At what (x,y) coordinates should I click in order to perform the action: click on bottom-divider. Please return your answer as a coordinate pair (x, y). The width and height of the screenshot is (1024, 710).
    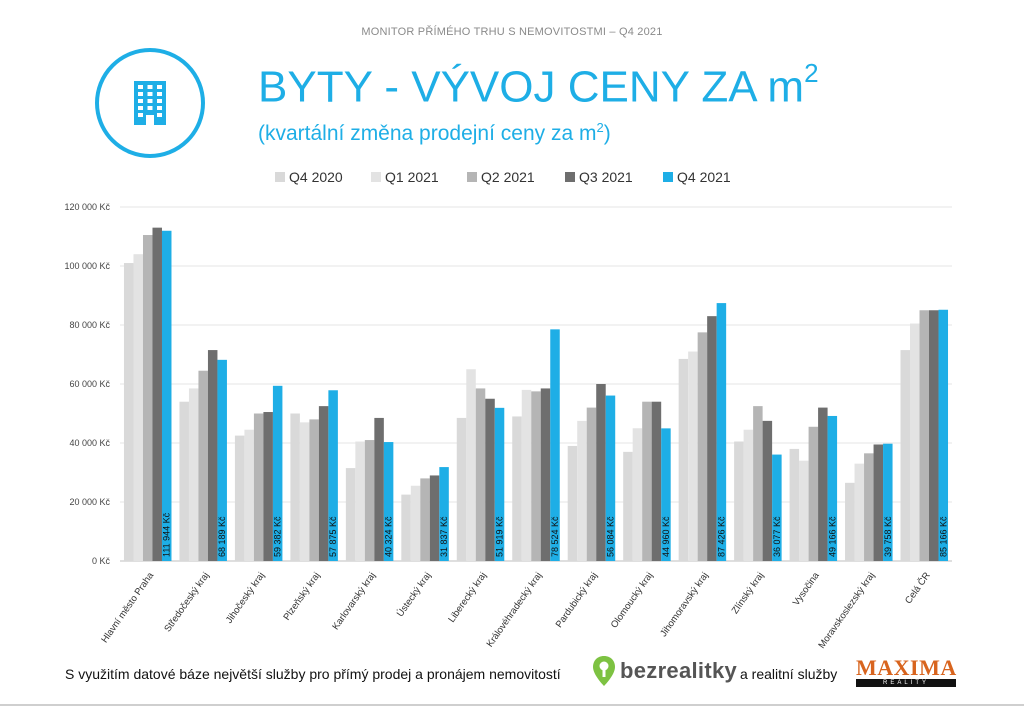
    Looking at the image, I should click on (512, 705).